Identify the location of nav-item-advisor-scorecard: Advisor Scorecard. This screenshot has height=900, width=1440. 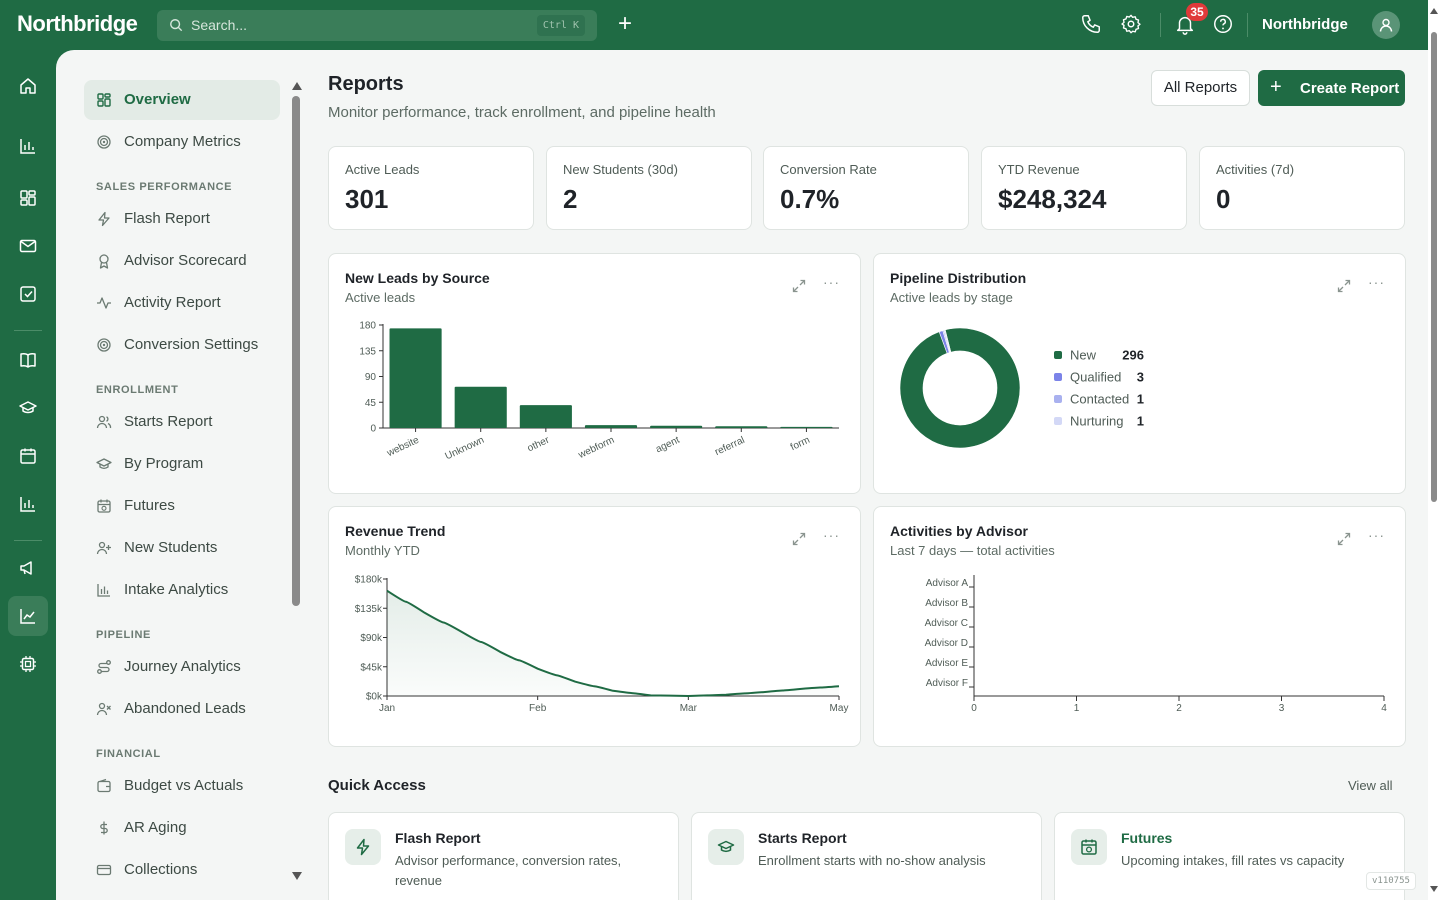
(182, 261).